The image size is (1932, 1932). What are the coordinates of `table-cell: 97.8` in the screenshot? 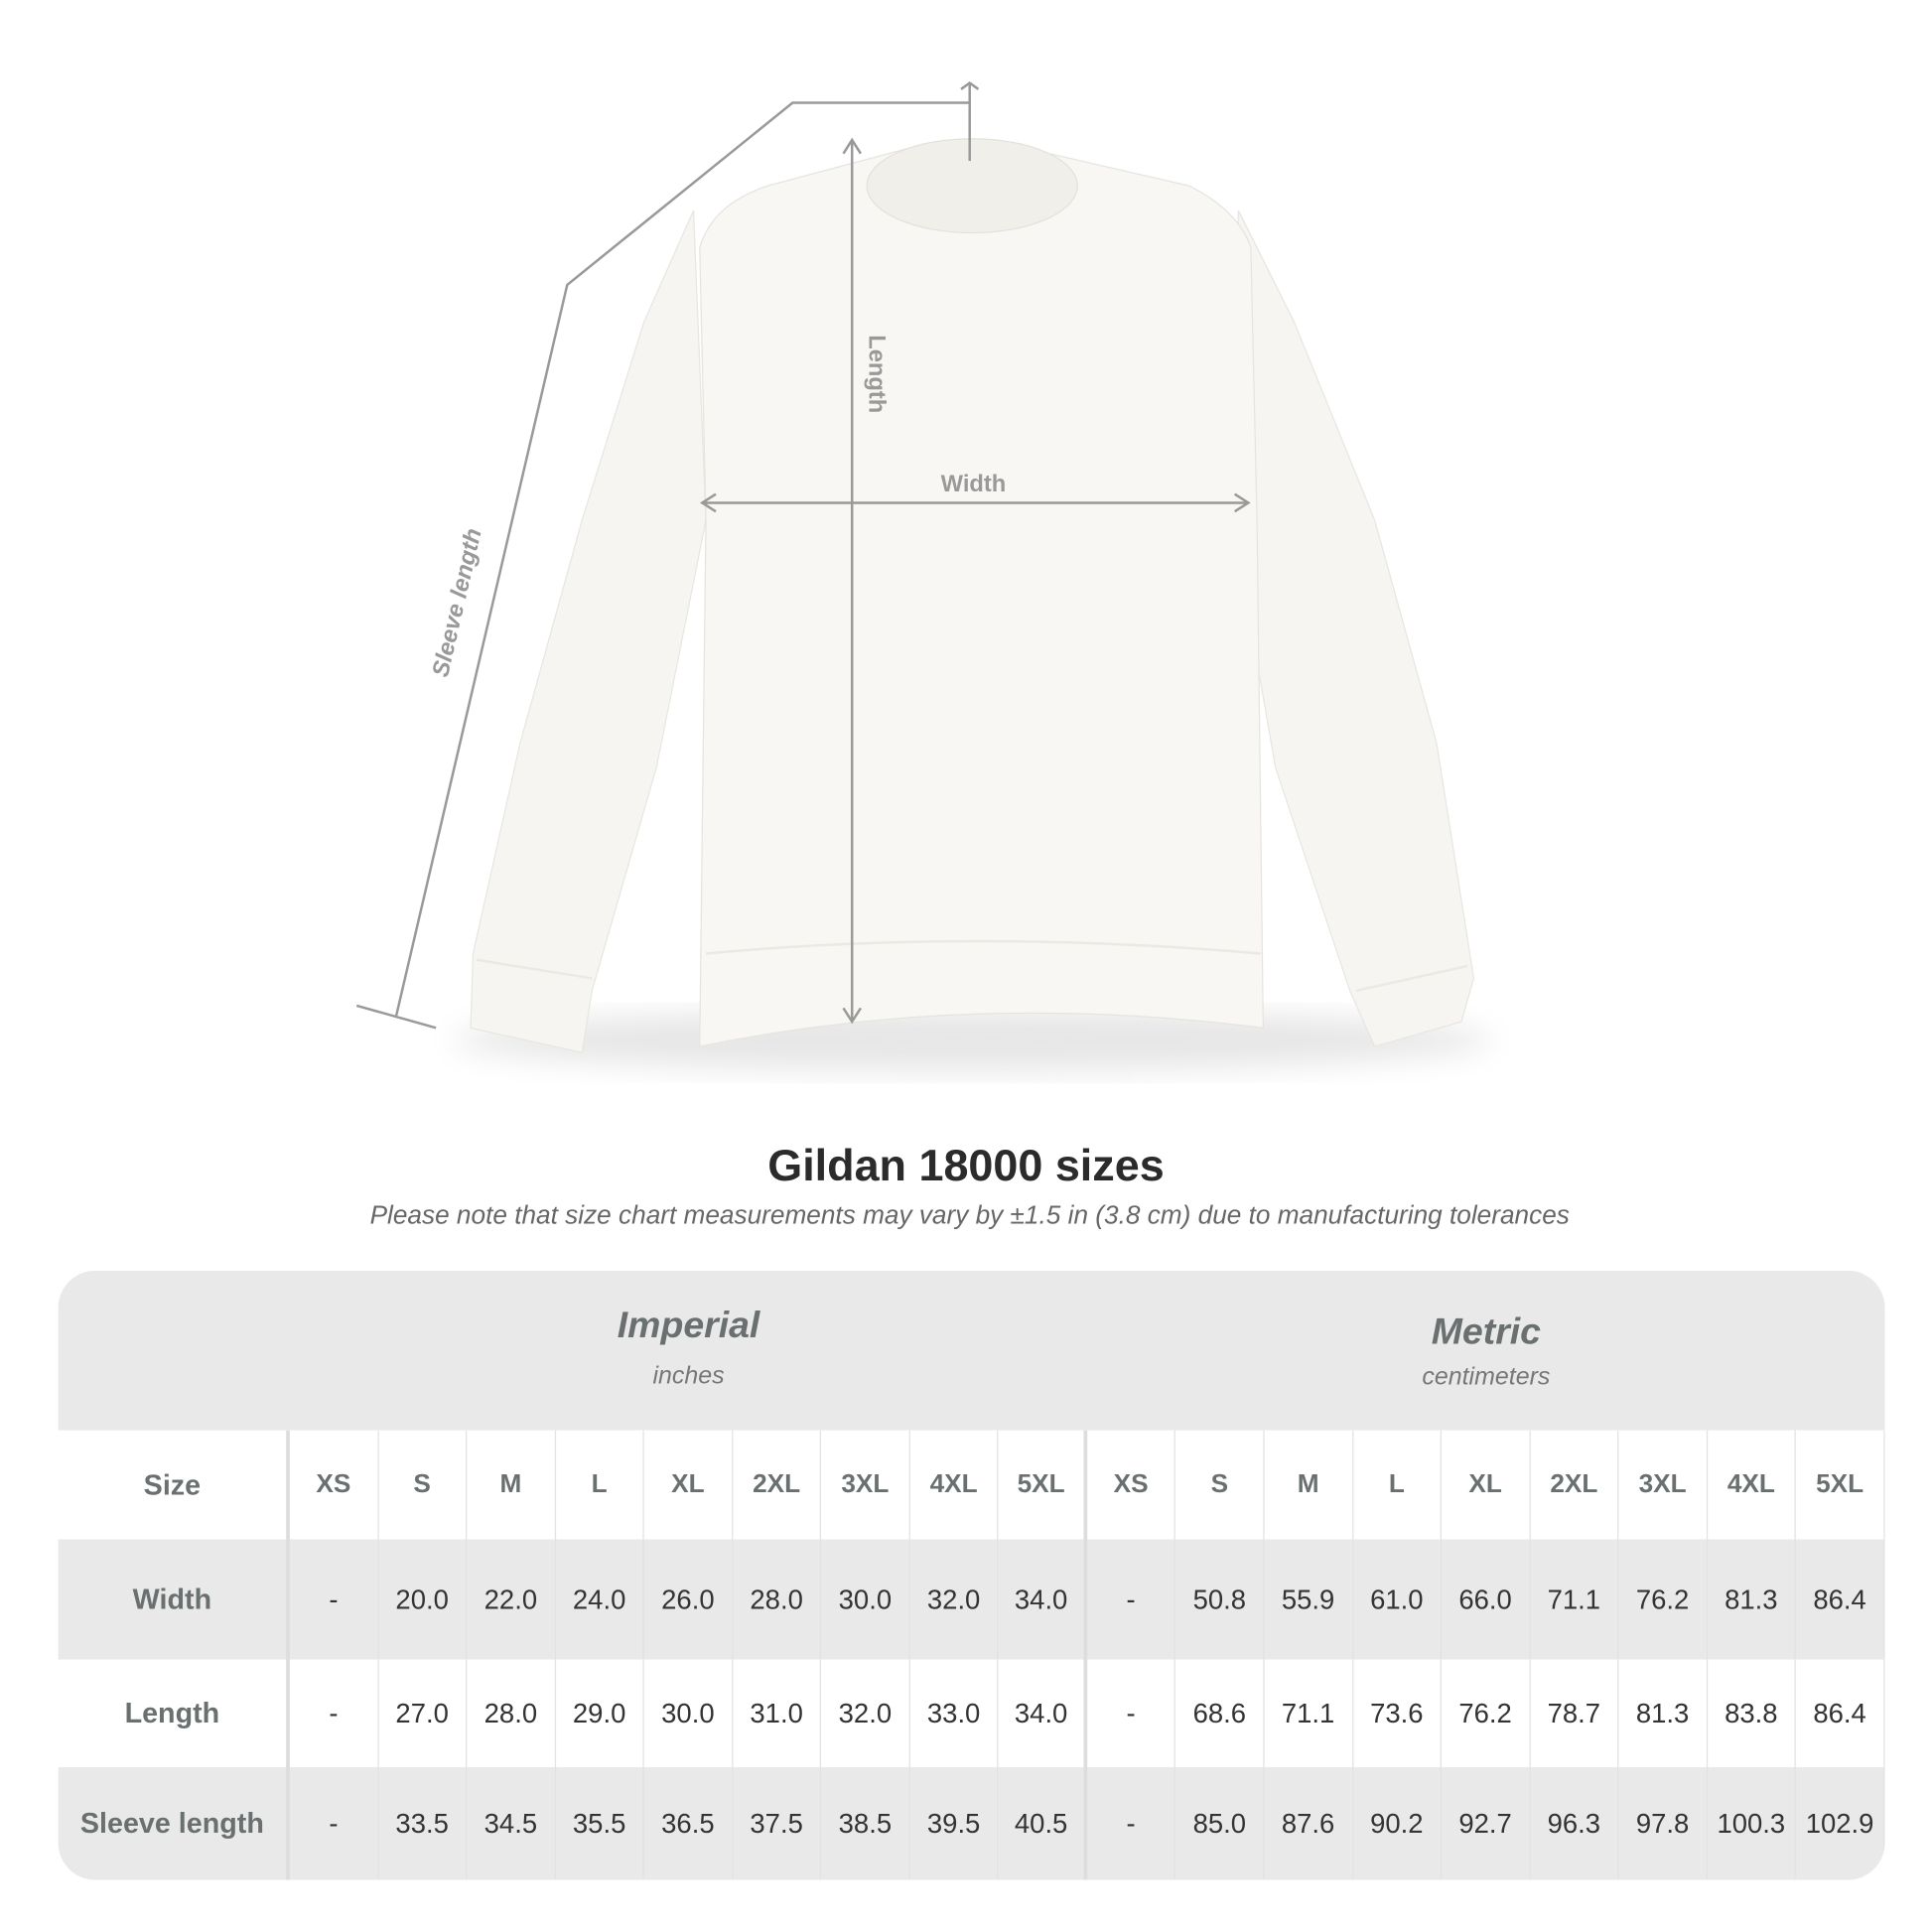 It's located at (1664, 1823).